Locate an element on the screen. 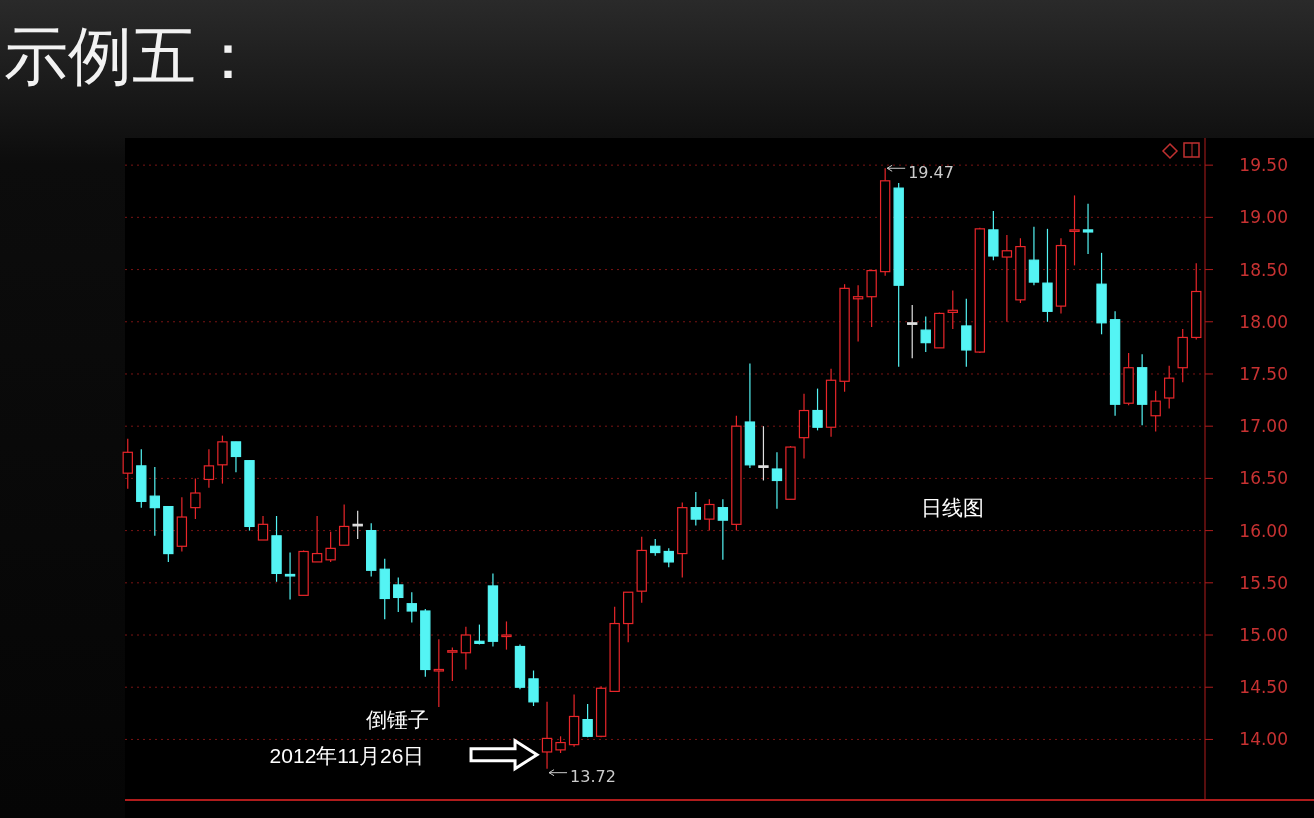 The width and height of the screenshot is (1314, 818). y-tick-label: 14.00 is located at coordinates (1263, 739).